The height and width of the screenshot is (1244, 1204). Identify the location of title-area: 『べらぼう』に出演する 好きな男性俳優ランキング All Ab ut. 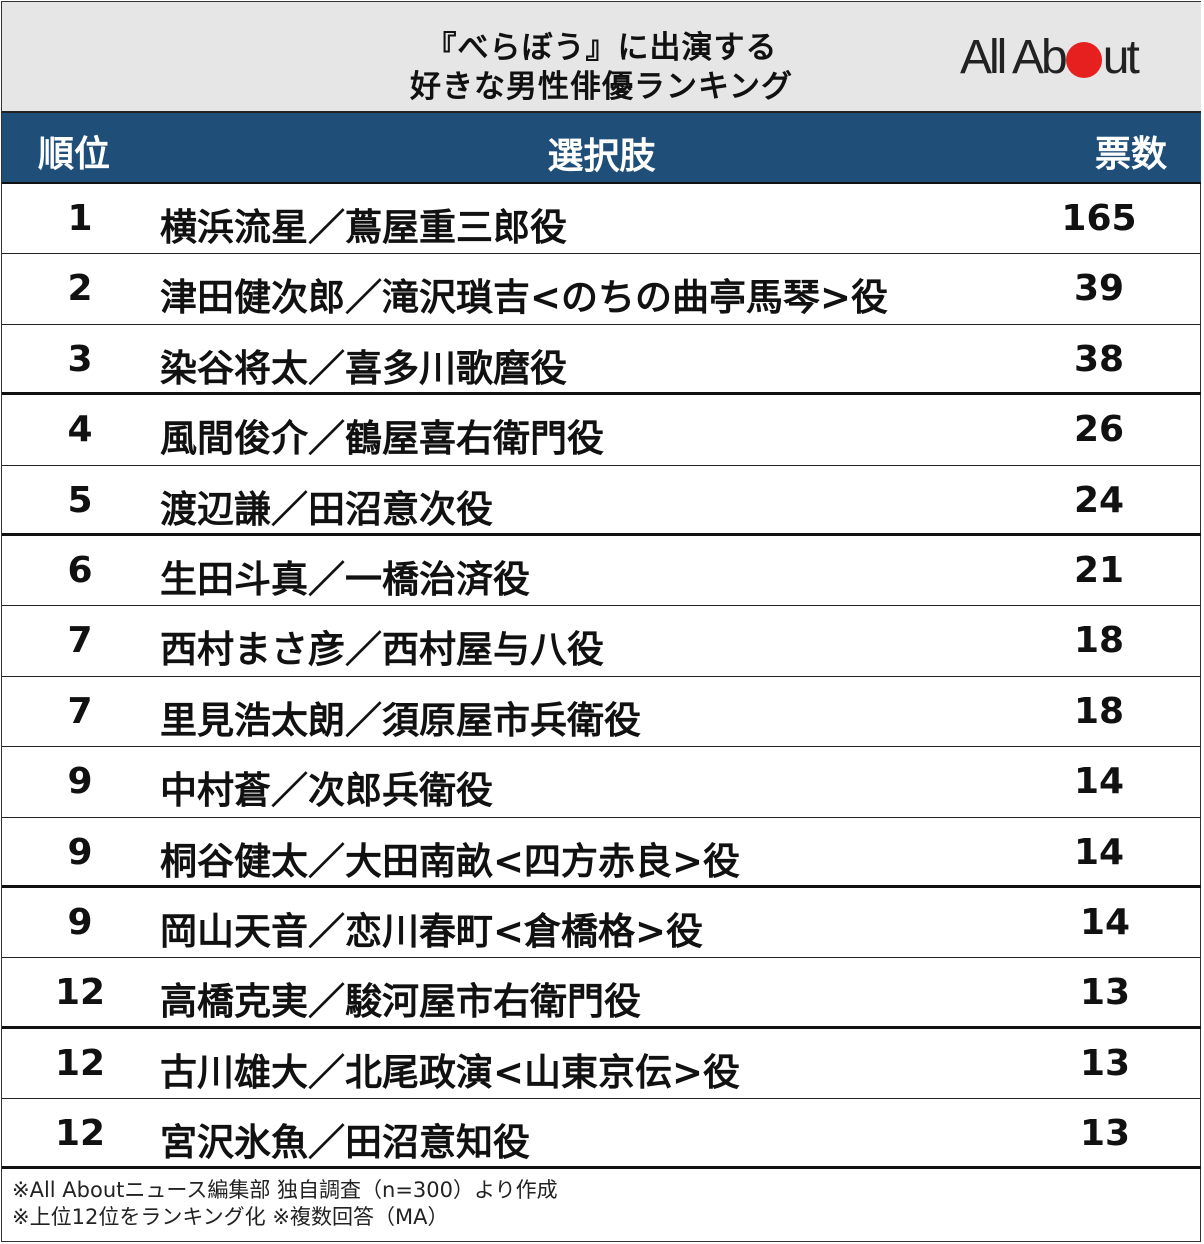
(601, 57).